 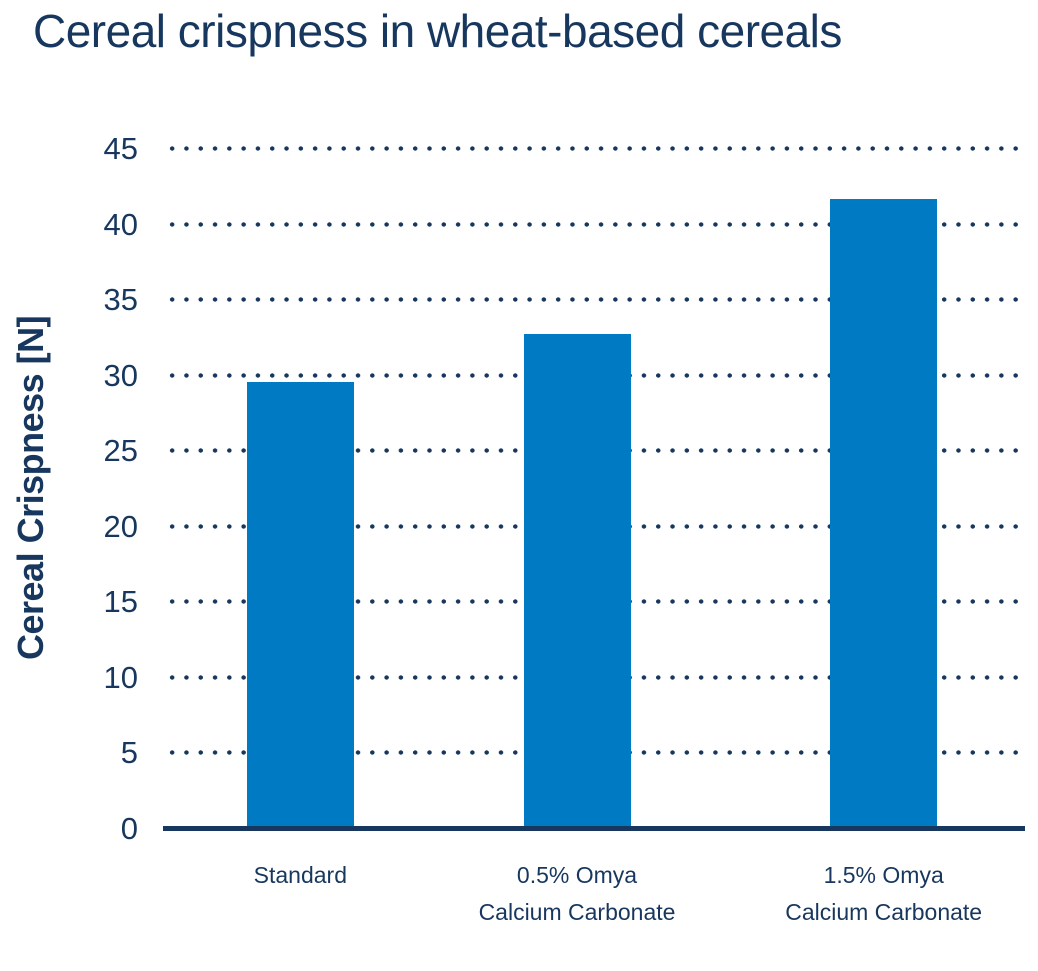 I want to click on x-axis-label-2: 0.5% Omya Calcium Carbonate, so click(x=577, y=893).